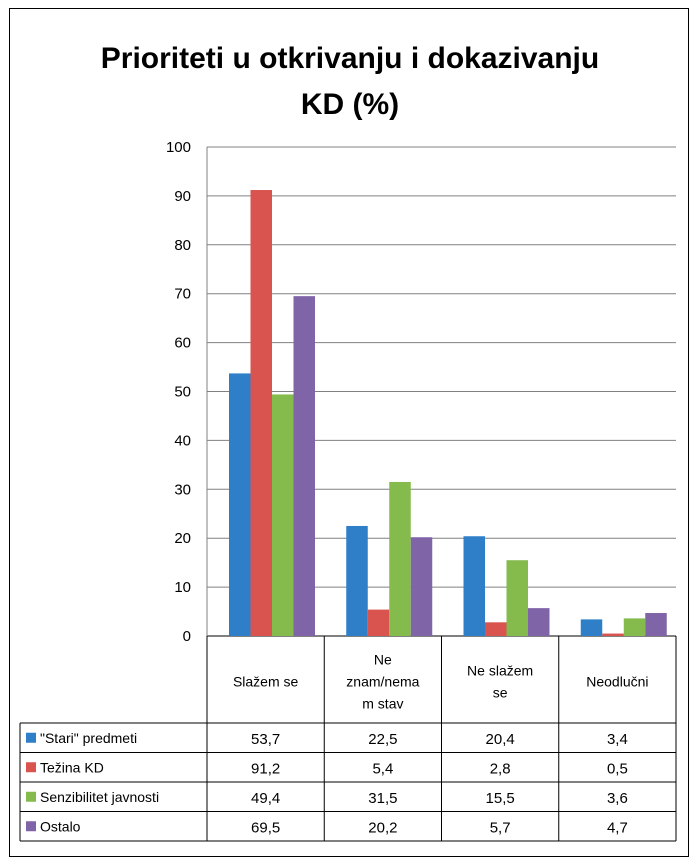 Image resolution: width=698 pixels, height=864 pixels. Describe the element at coordinates (617, 682) in the screenshot. I see `x-category-label: Neodlučni` at that location.